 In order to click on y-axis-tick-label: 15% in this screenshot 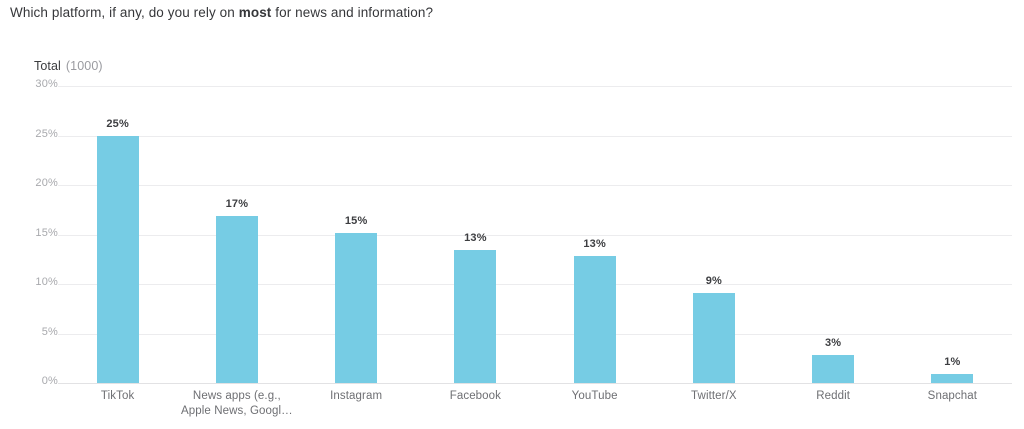, I will do `click(46, 232)`.